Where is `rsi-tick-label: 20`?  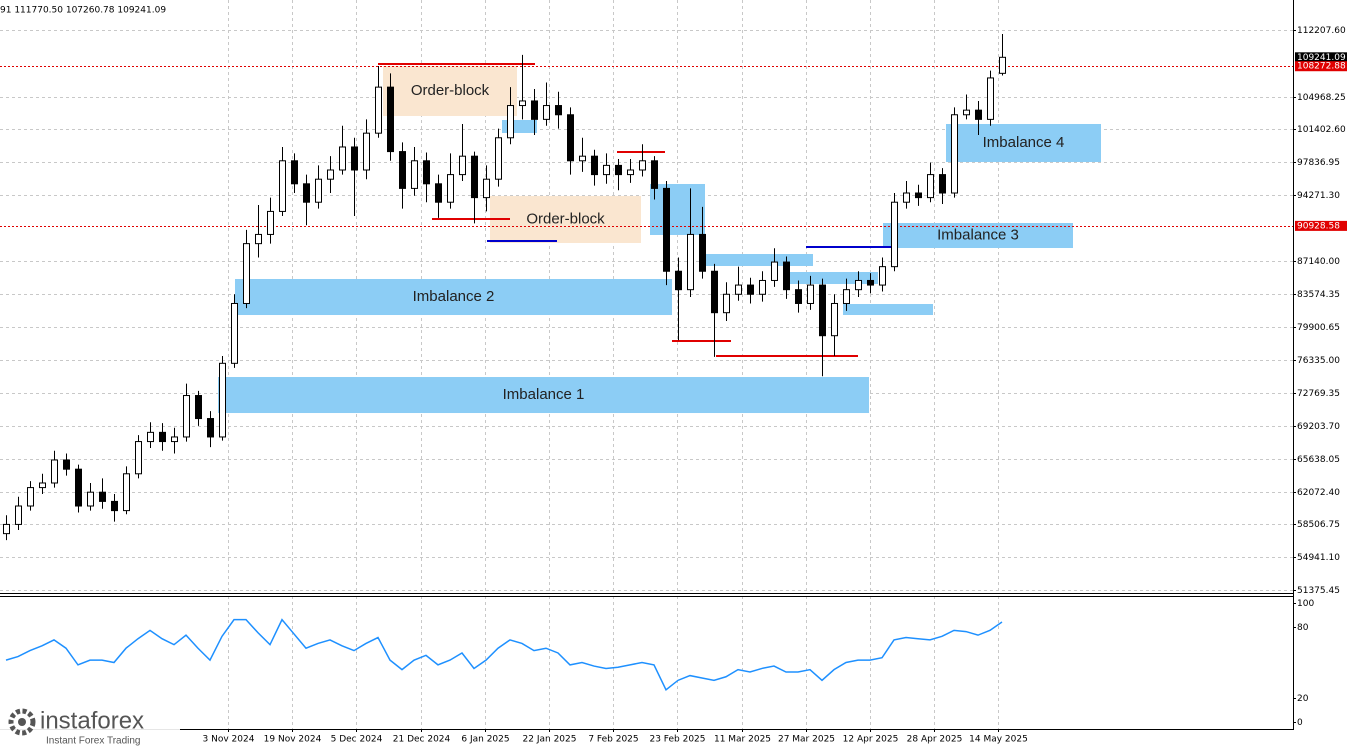 rsi-tick-label: 20 is located at coordinates (1303, 699).